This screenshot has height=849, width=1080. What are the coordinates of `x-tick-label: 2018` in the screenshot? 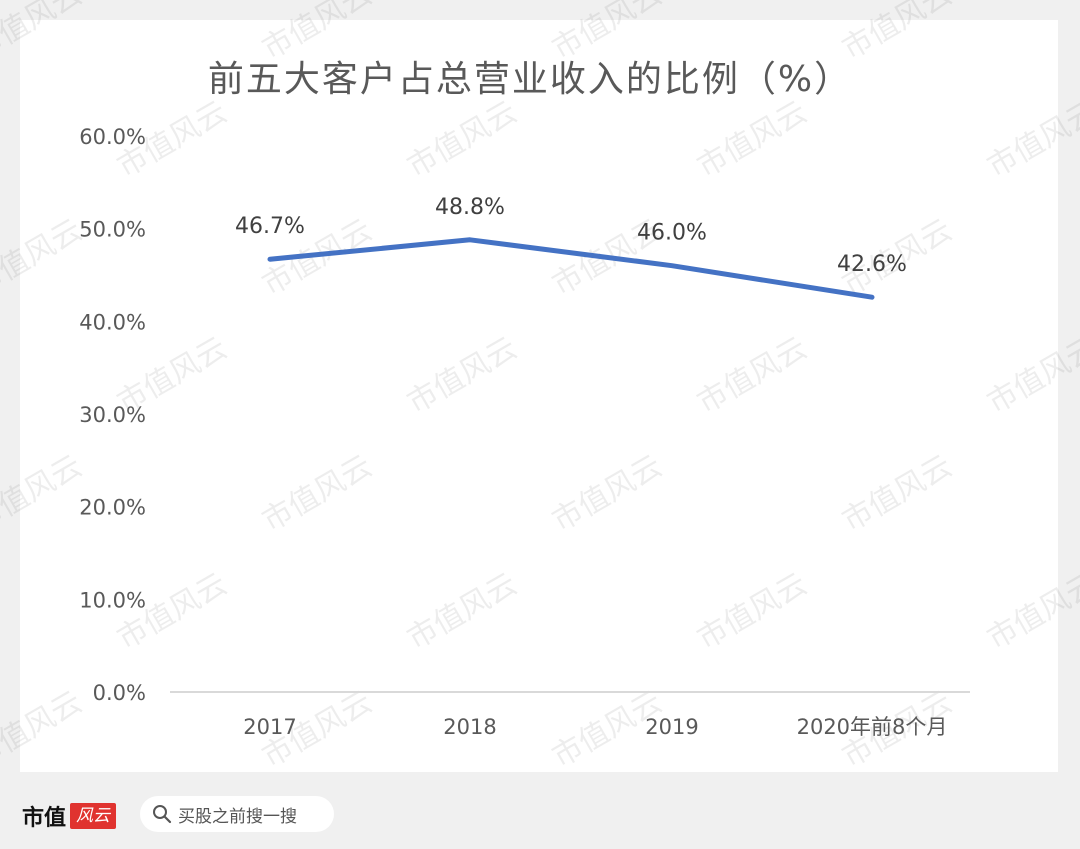 It's located at (469, 727).